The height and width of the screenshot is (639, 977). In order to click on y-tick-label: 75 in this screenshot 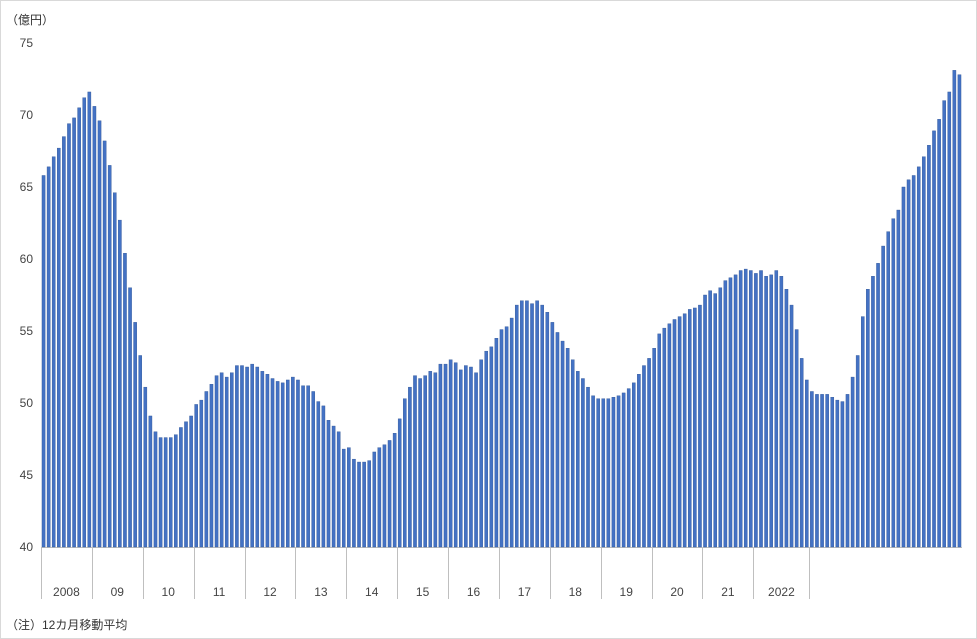, I will do `click(27, 43)`.